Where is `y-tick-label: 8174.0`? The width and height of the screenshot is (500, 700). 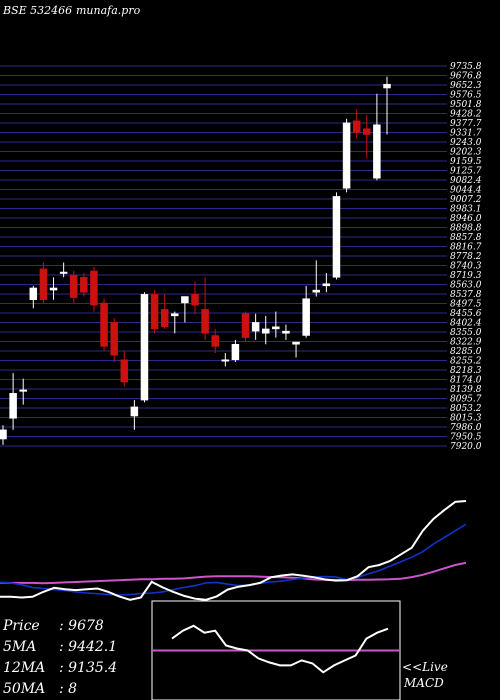 y-tick-label: 8174.0 is located at coordinates (466, 381).